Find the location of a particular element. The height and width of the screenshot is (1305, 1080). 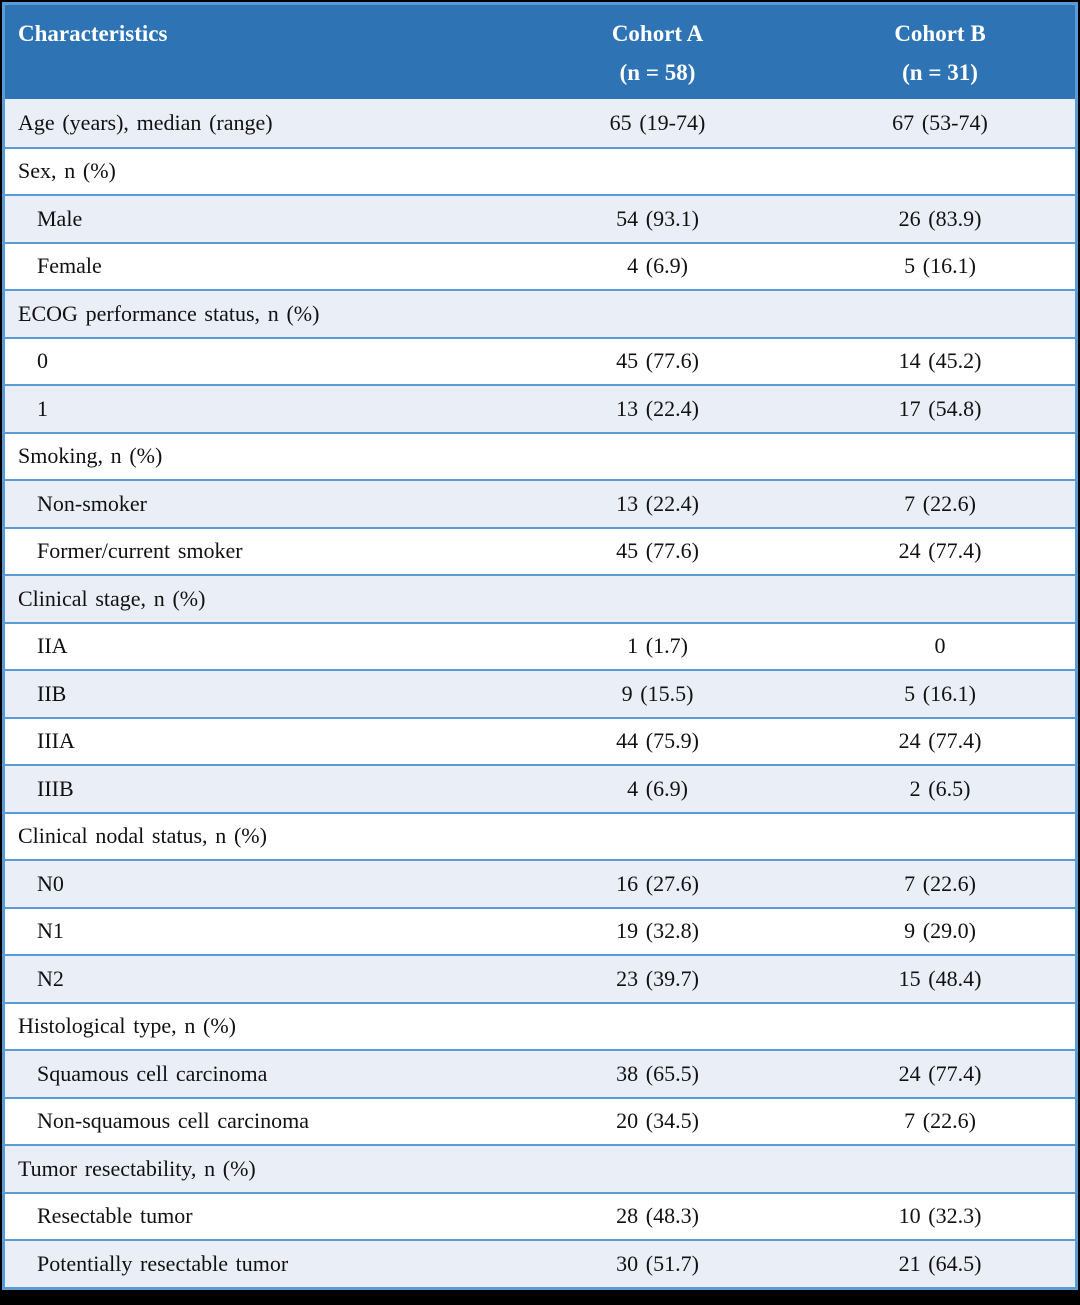

cohort-b-value: 10 (32.3) is located at coordinates (940, 1216).